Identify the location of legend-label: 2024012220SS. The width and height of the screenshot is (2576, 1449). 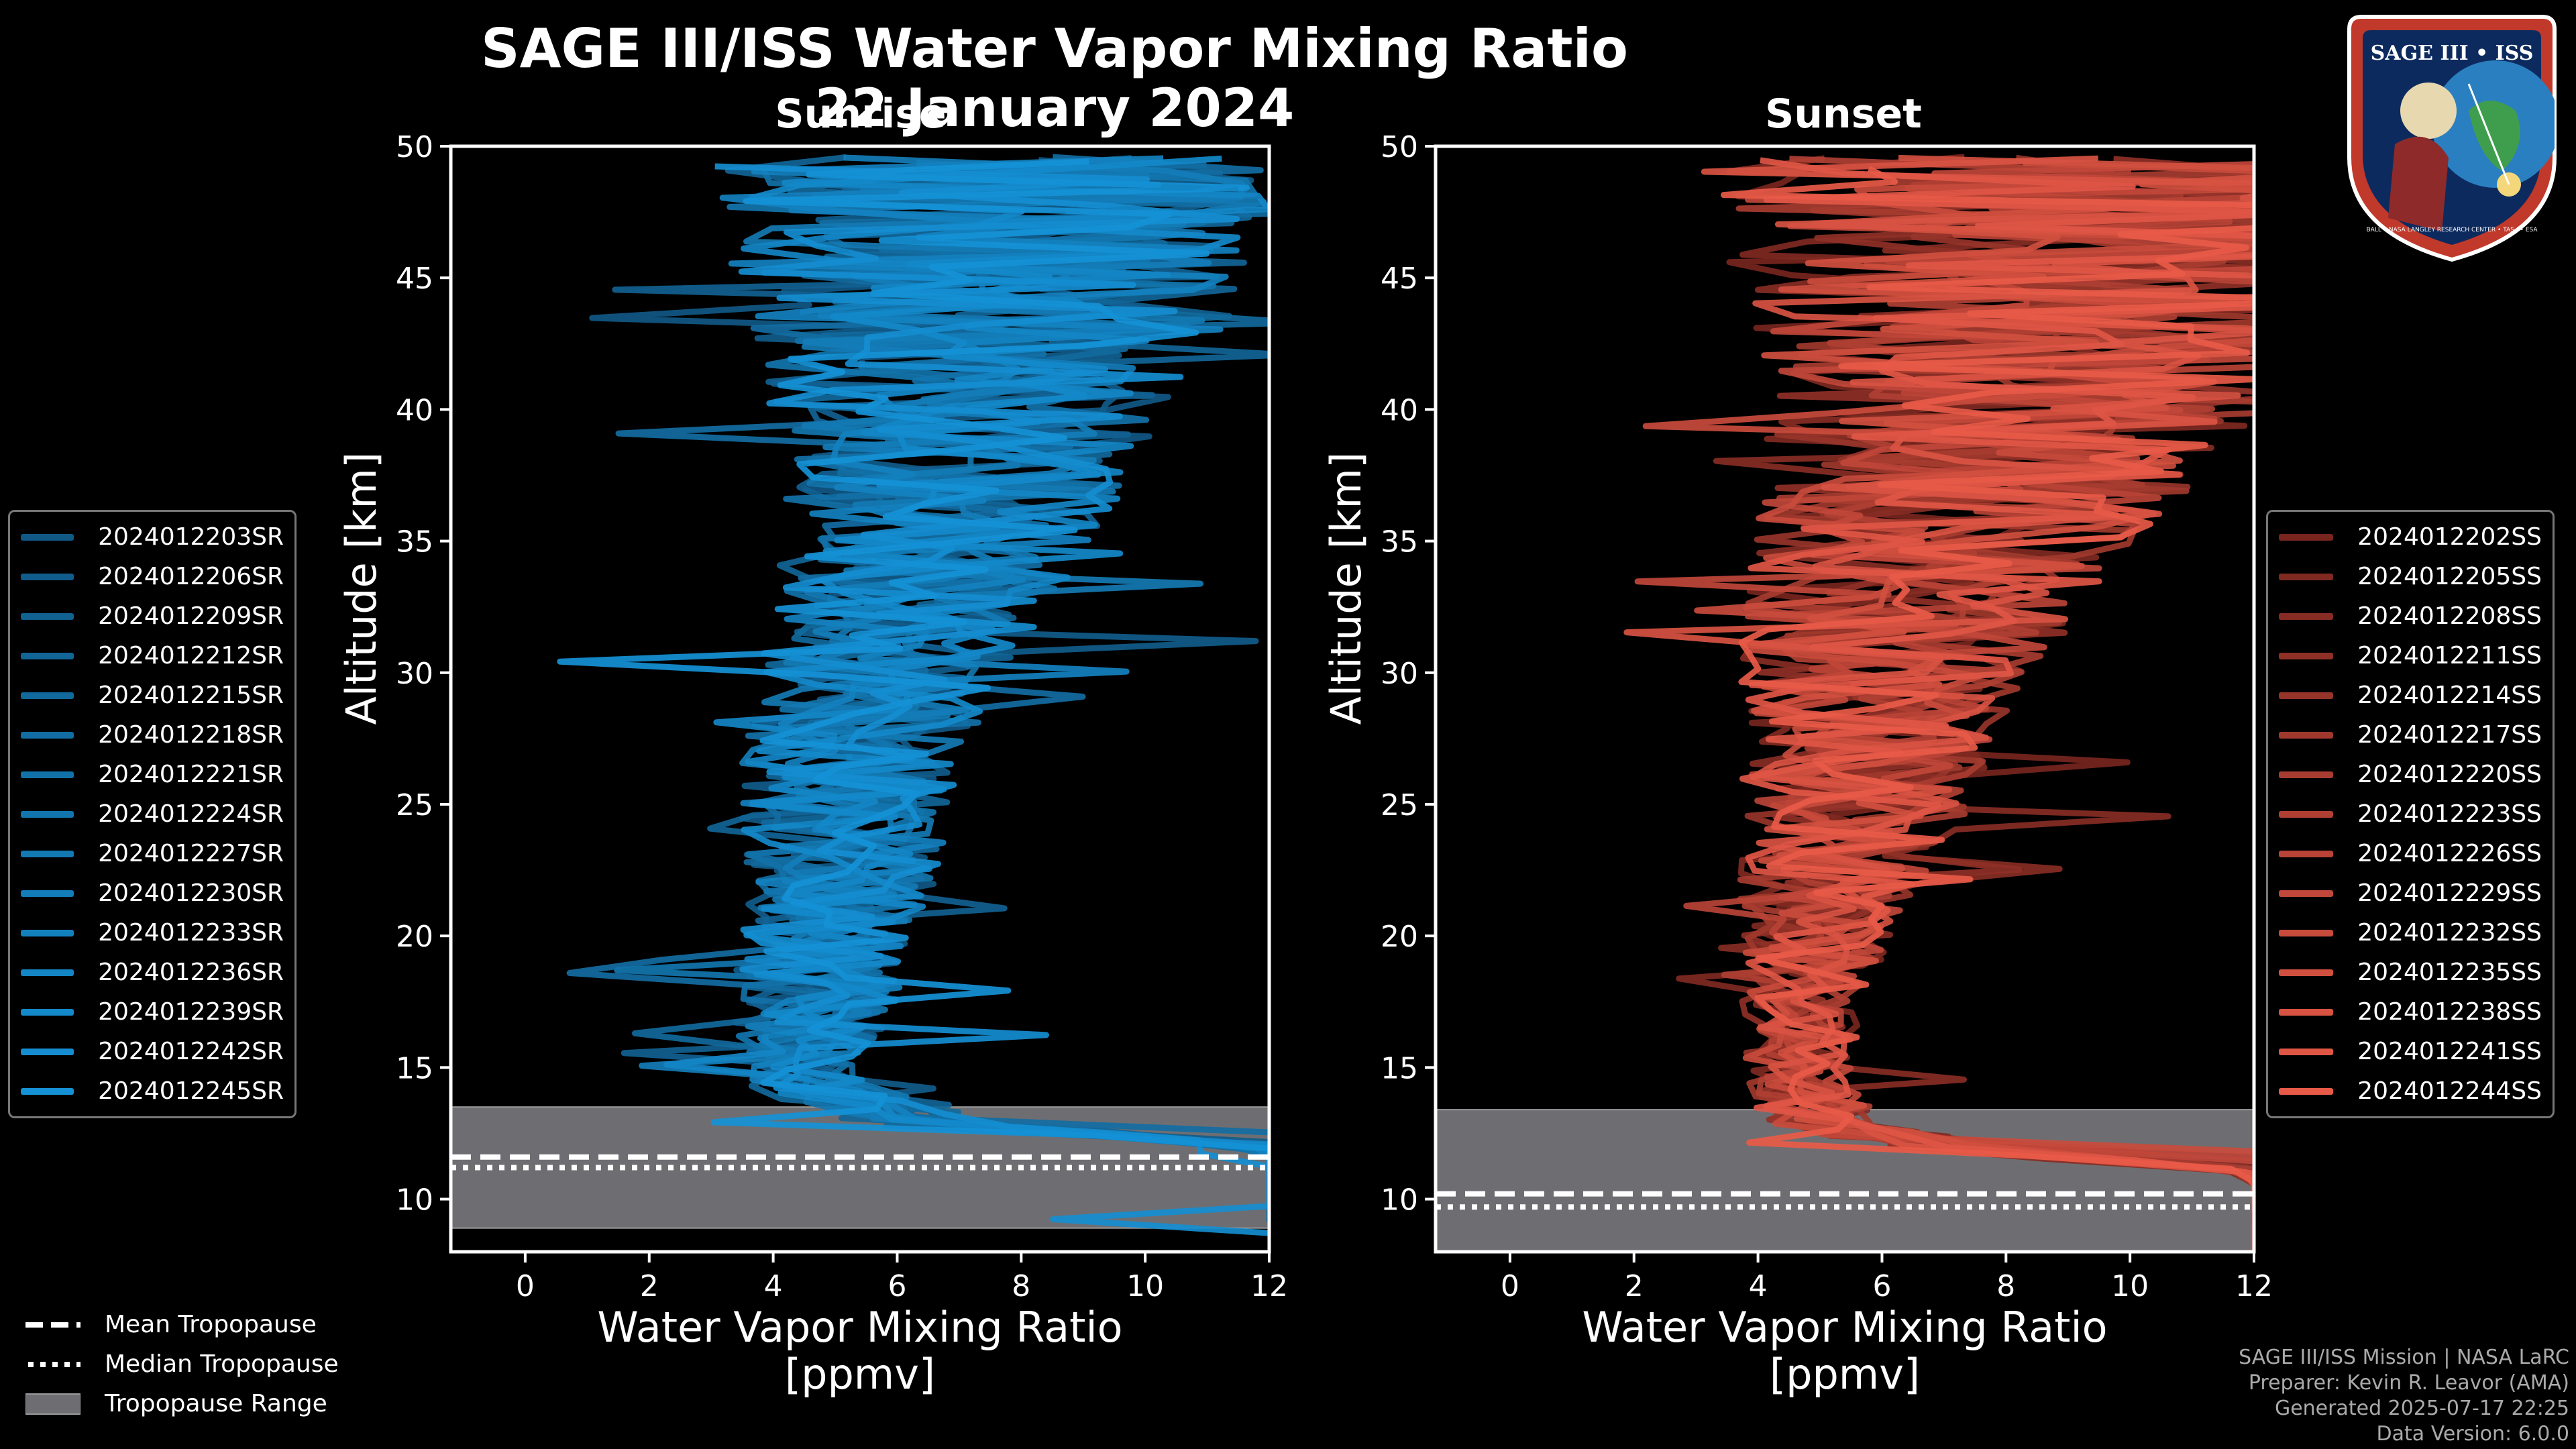
(2449, 774).